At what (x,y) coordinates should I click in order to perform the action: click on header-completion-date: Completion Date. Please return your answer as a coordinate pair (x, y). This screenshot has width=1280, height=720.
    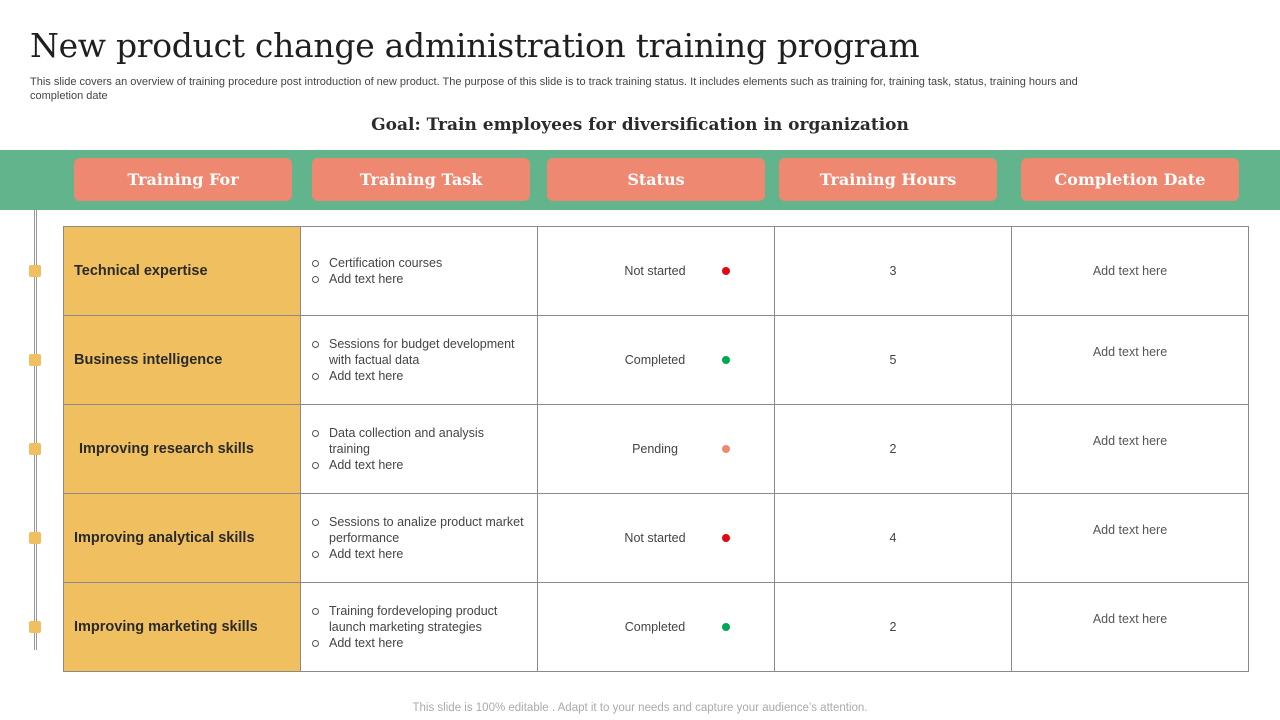
    Looking at the image, I should click on (1130, 179).